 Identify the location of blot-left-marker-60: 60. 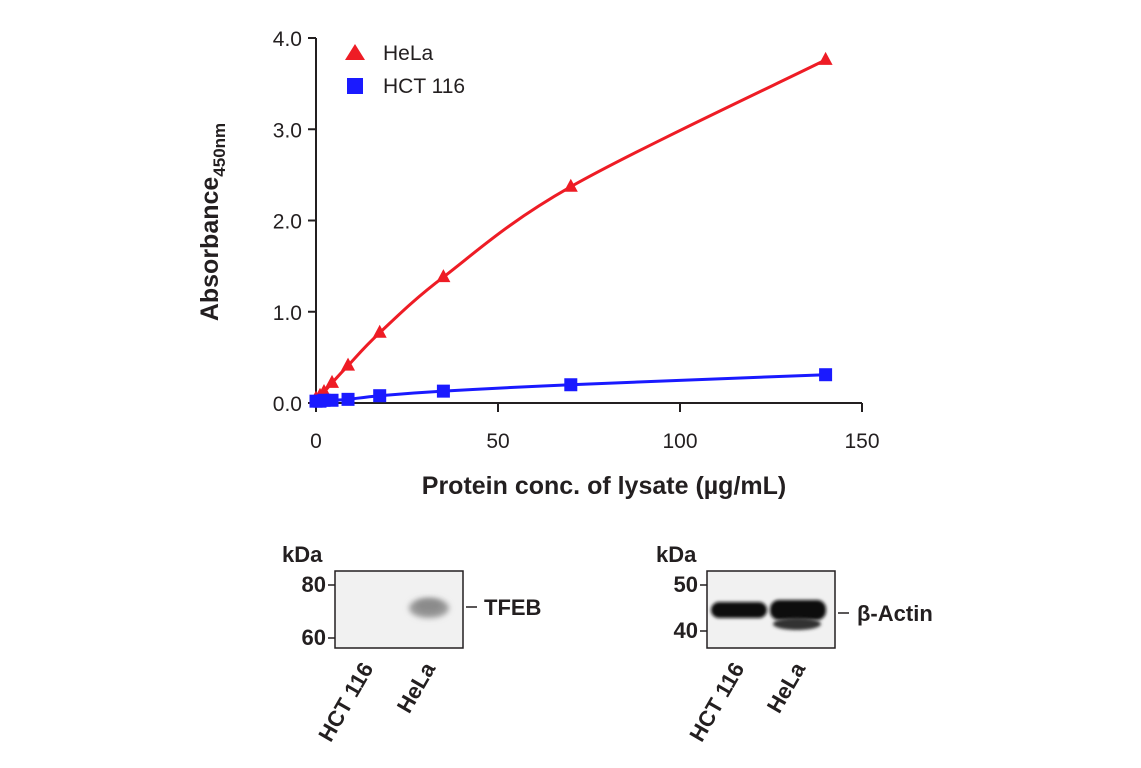
(314, 637).